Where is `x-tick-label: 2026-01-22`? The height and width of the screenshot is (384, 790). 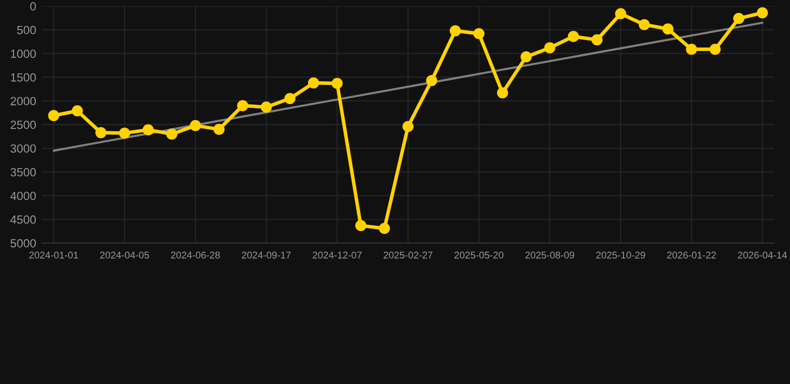
x-tick-label: 2026-01-22 is located at coordinates (691, 255).